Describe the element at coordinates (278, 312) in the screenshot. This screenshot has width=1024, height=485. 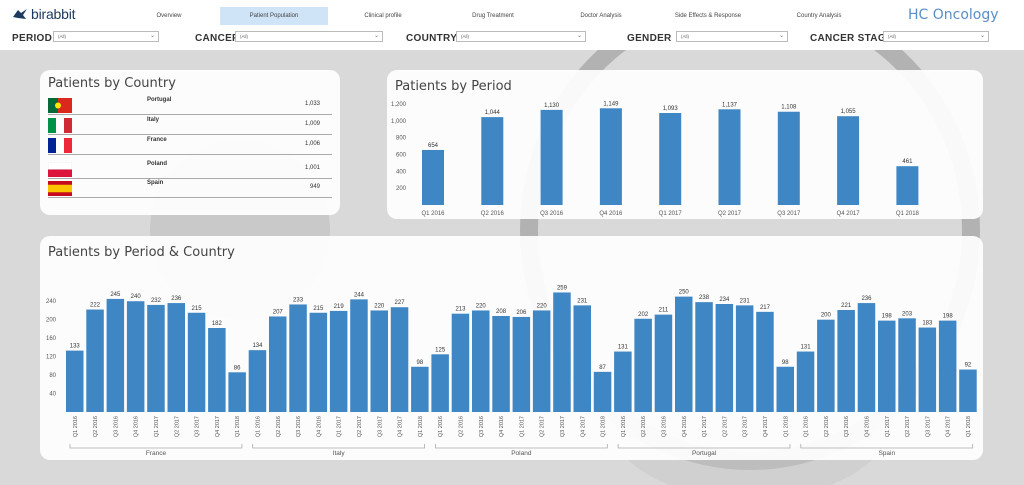
I see `data-label: 207` at that location.